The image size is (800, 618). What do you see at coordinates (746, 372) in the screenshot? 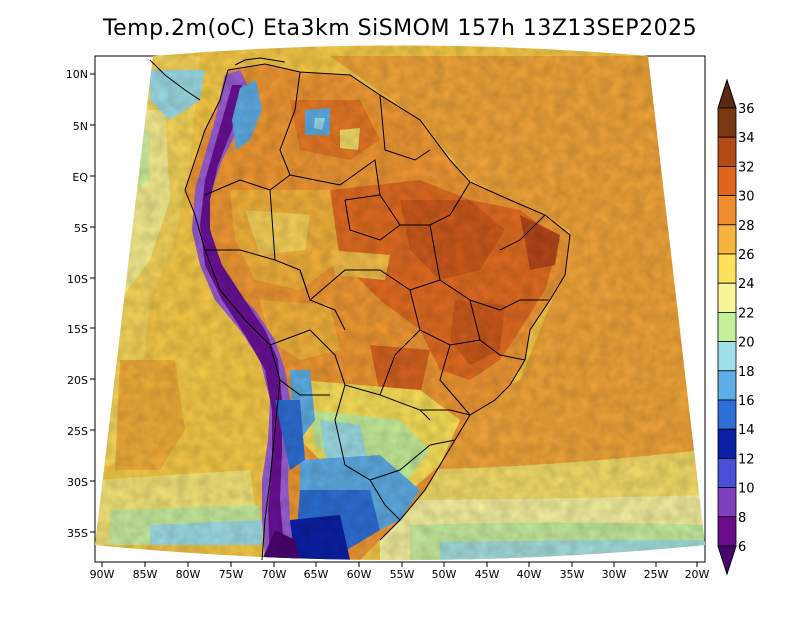
I see `colorbar-tick-label: 18` at bounding box center [746, 372].